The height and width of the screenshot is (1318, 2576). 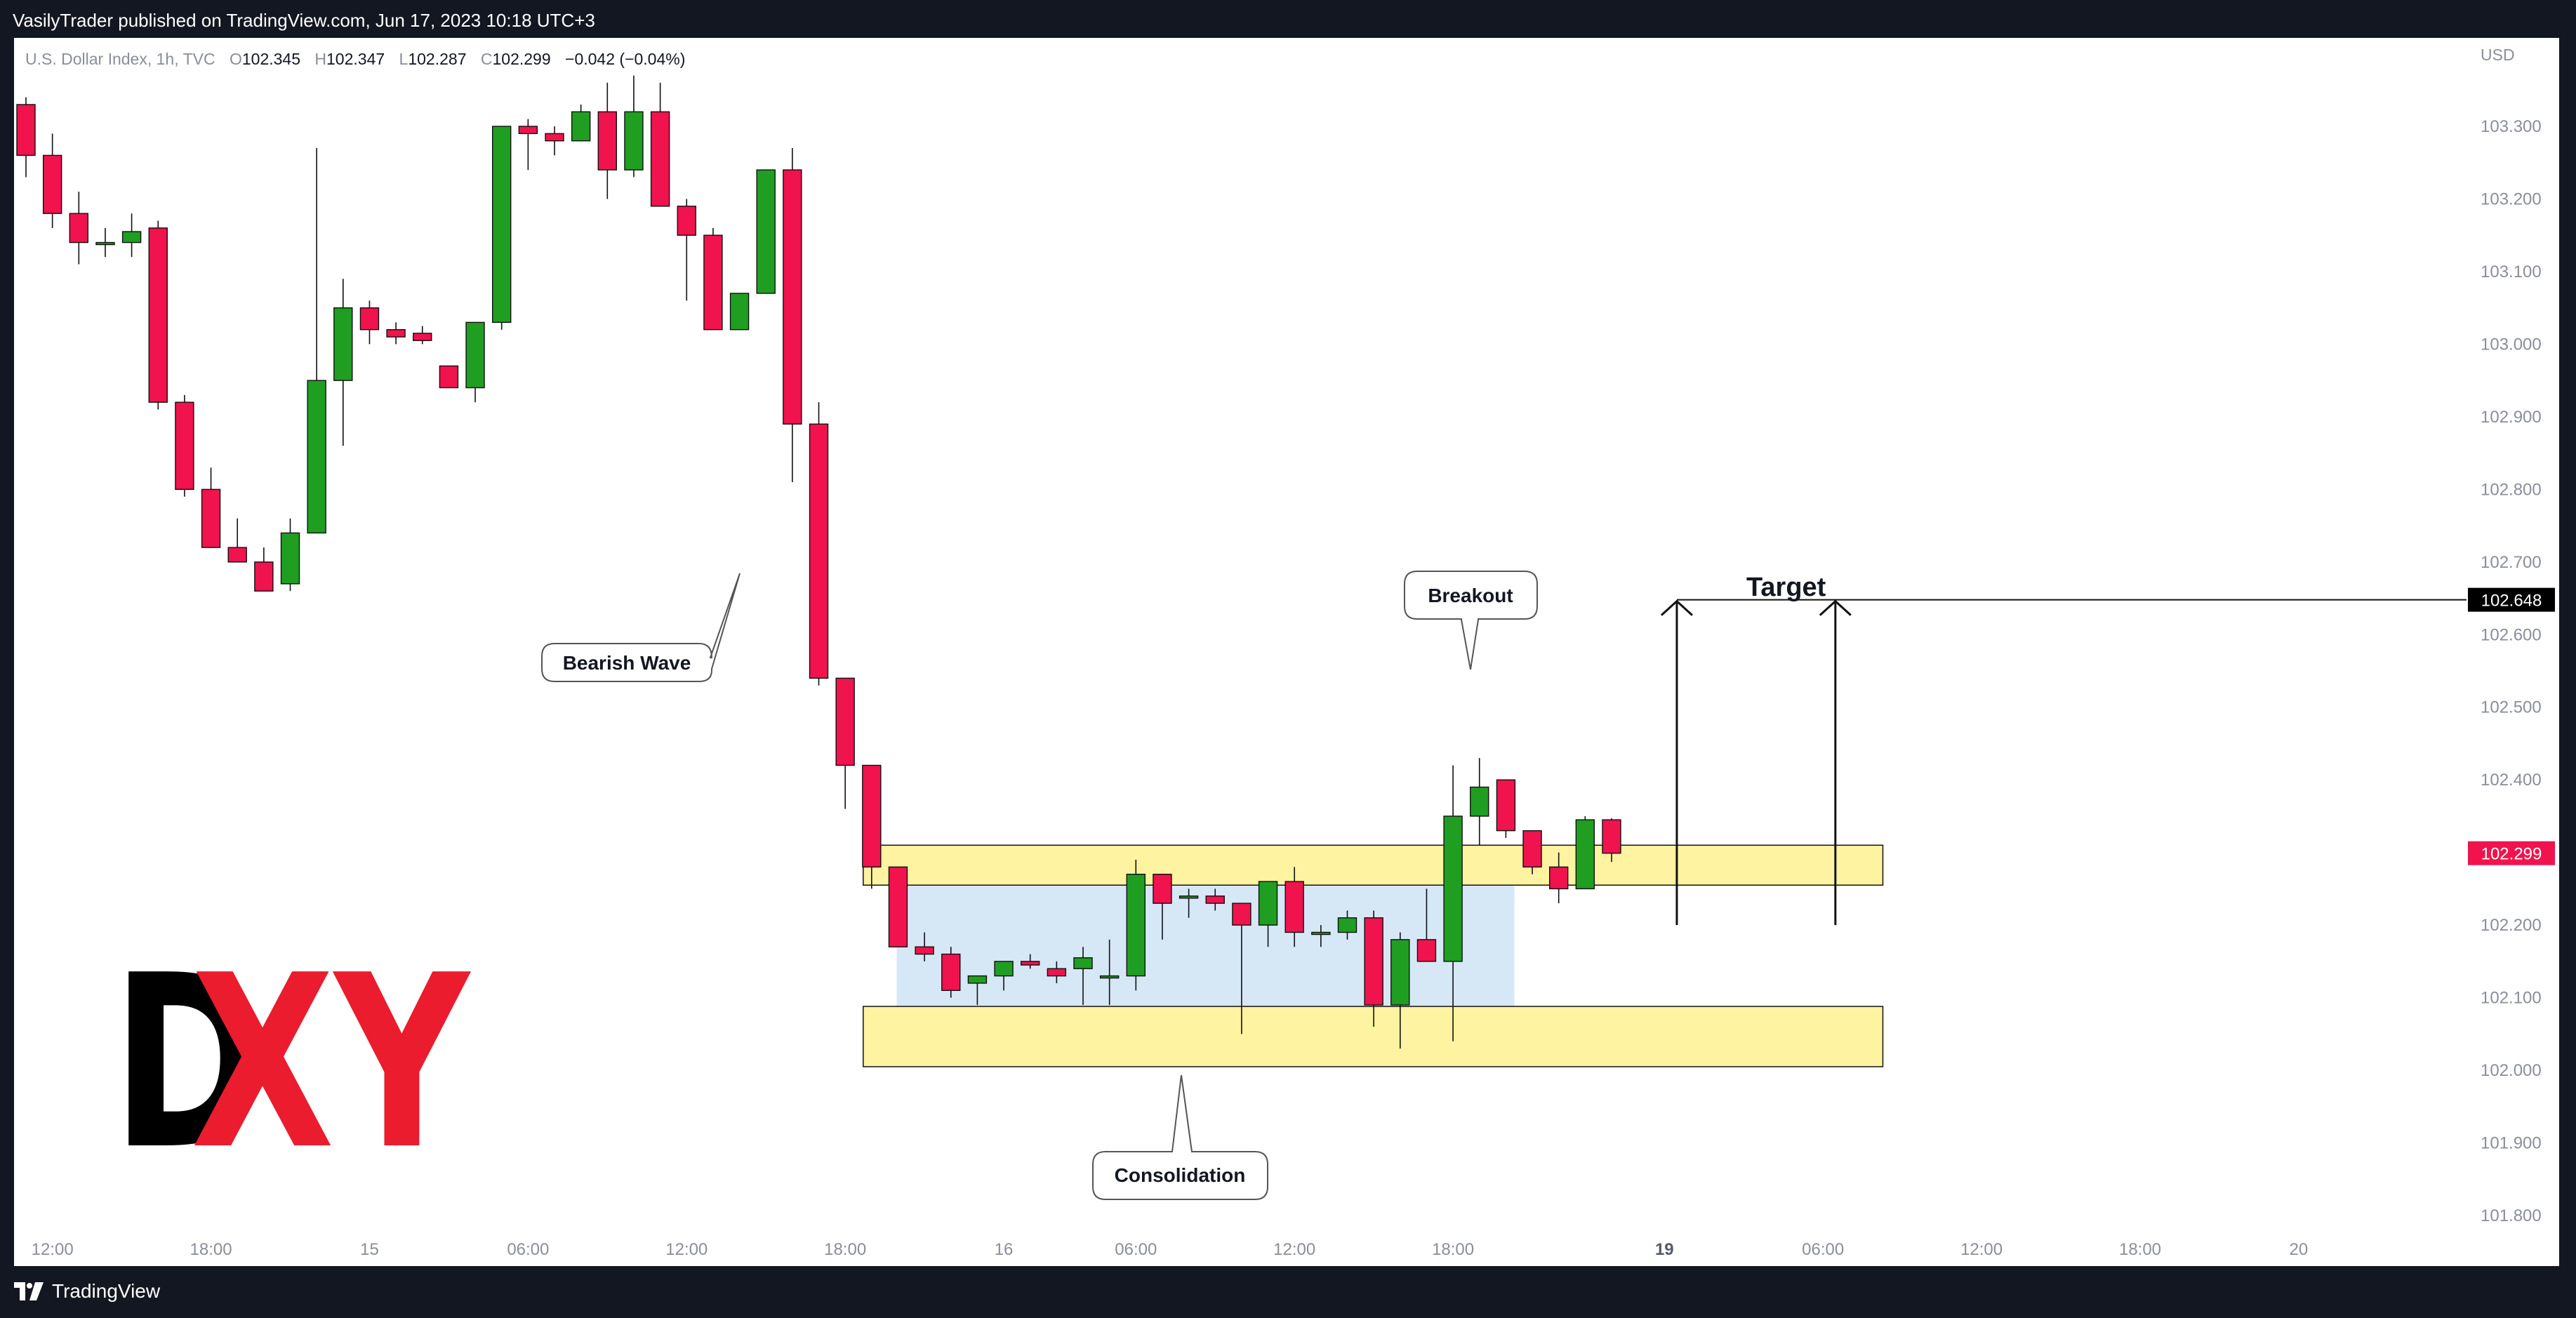 What do you see at coordinates (528, 1249) in the screenshot?
I see `x-tick-label: 06:00` at bounding box center [528, 1249].